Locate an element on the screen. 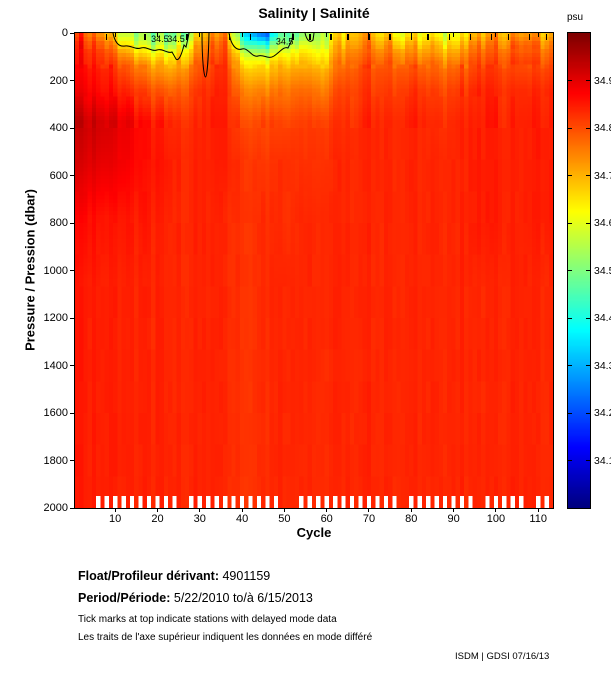 Image resolution: width=611 pixels, height=675 pixels. y-tick-label: 200 is located at coordinates (58, 80).